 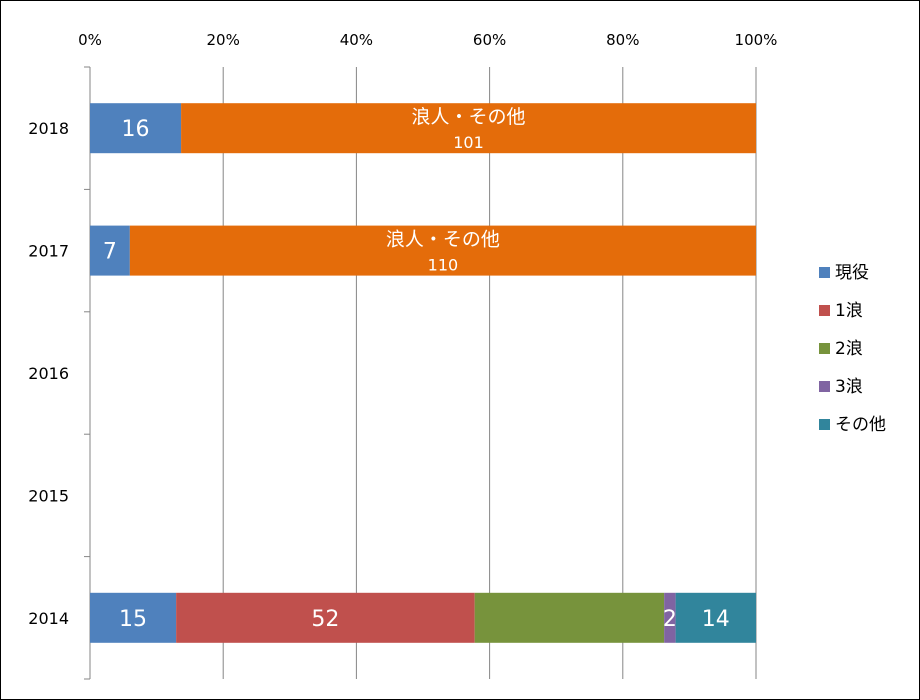 I want to click on data-label-value: 14, so click(x=716, y=619).